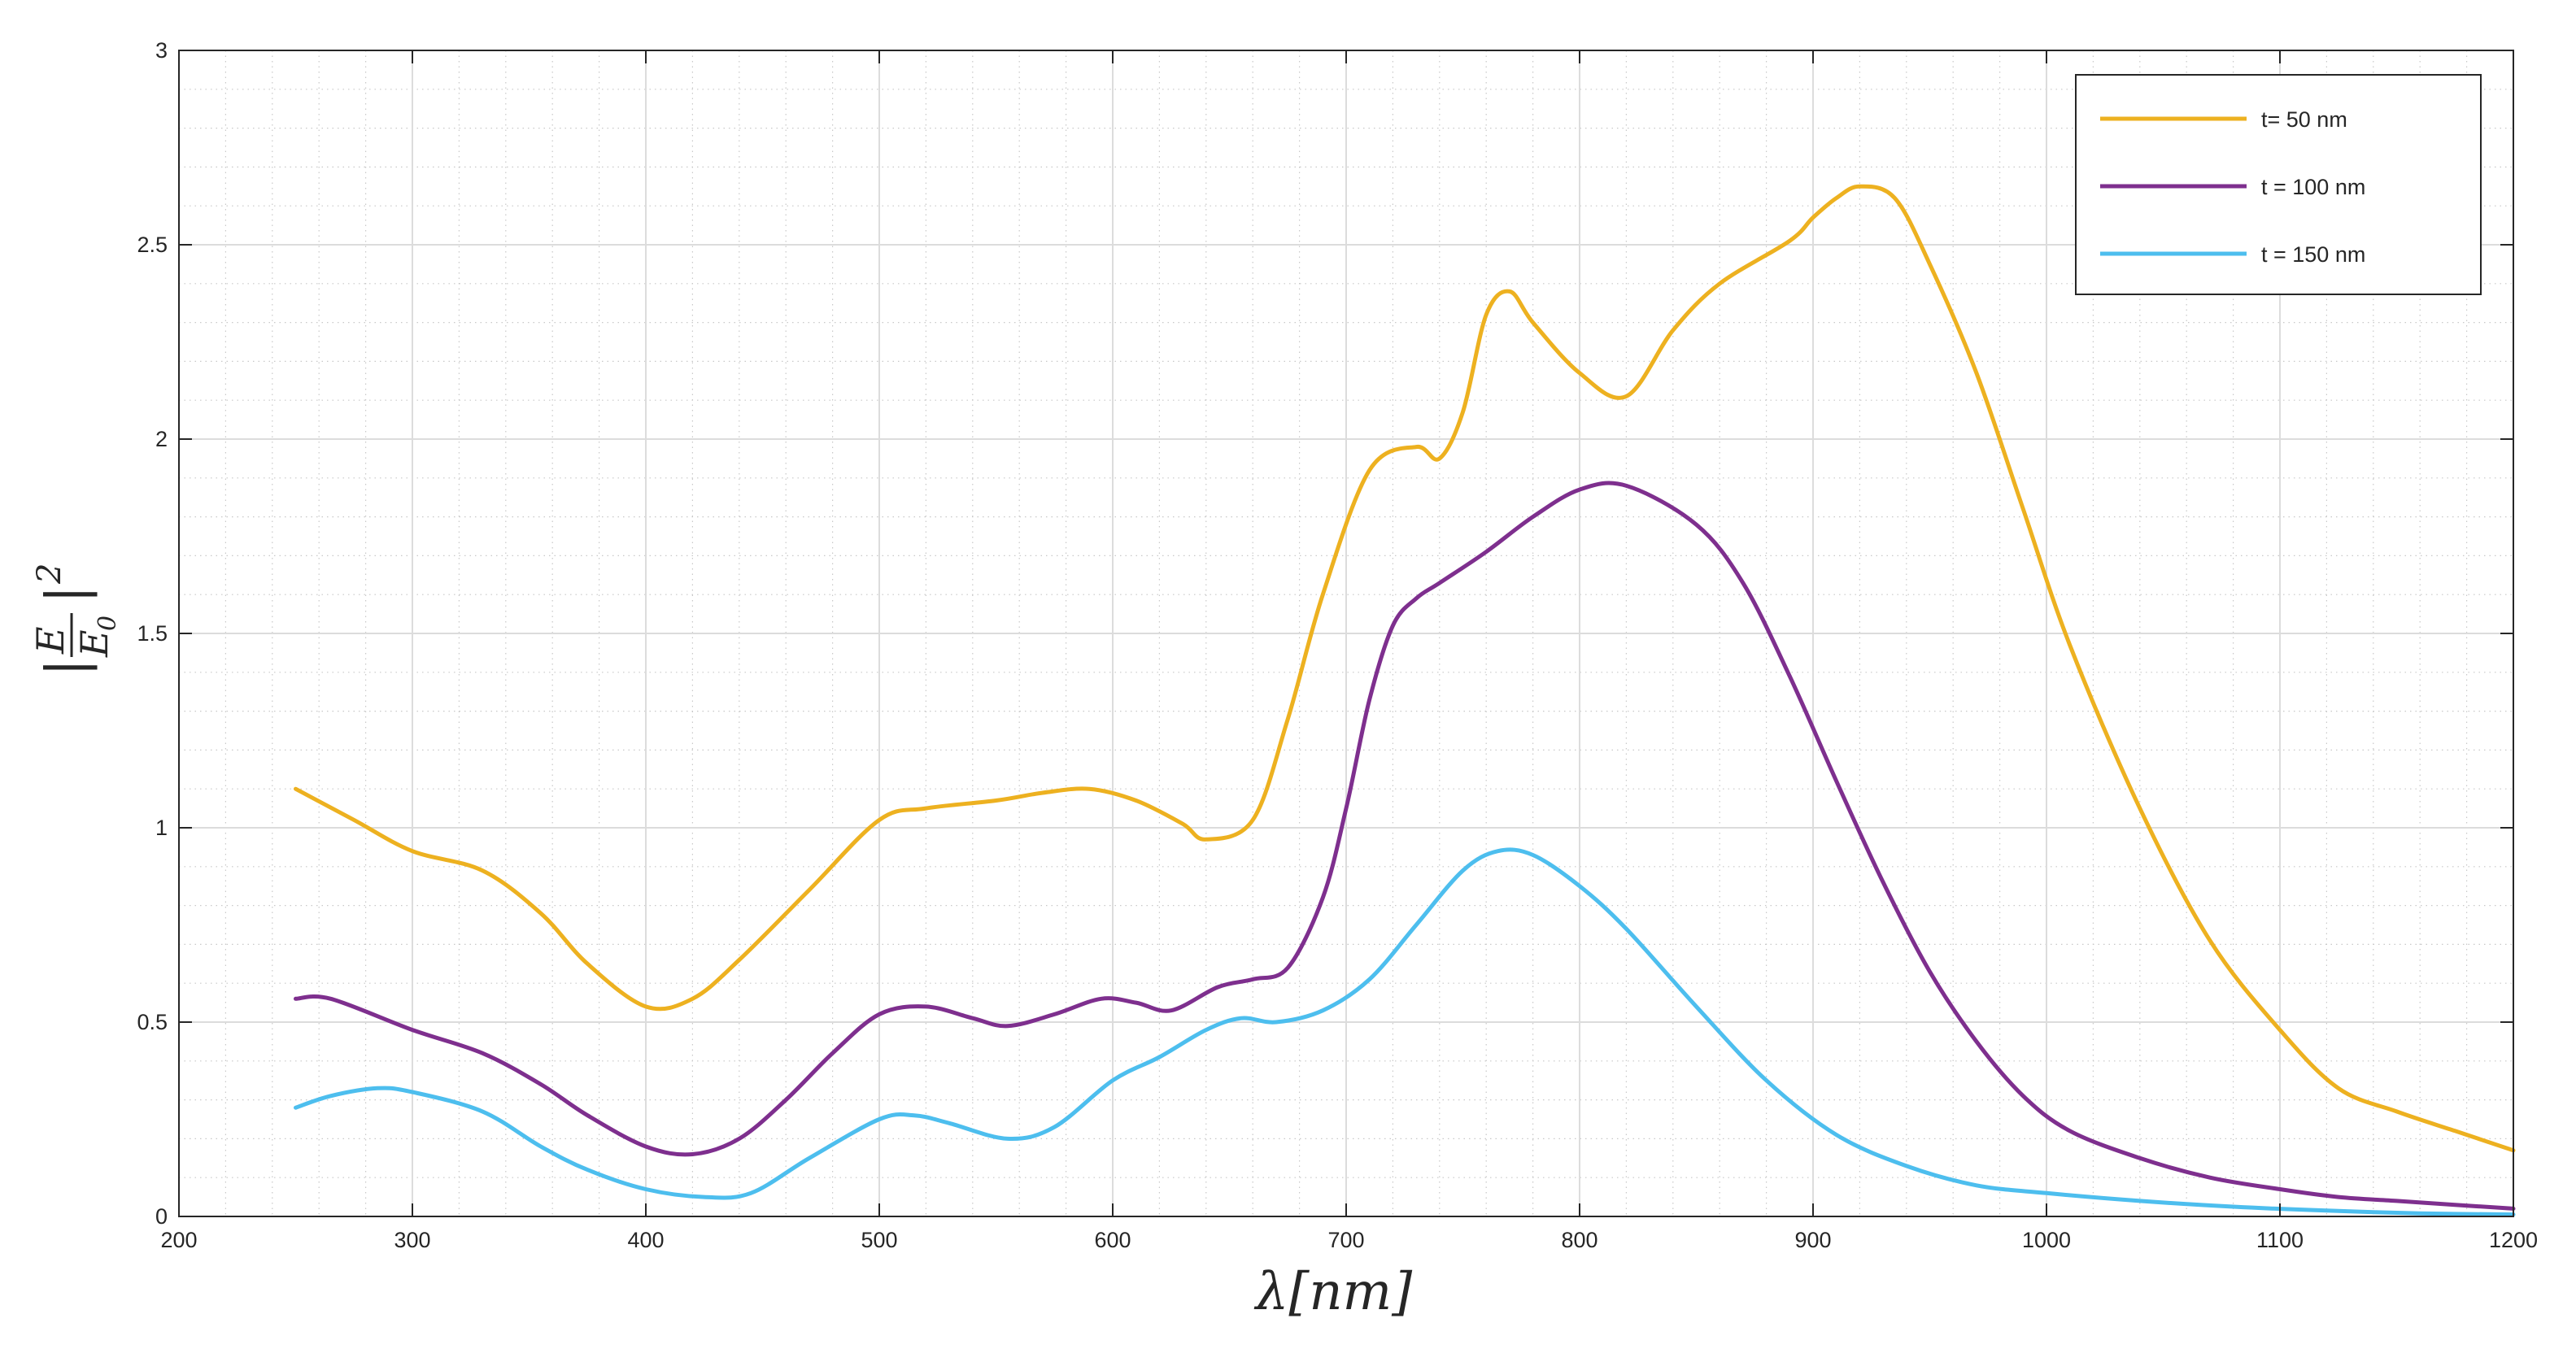 The height and width of the screenshot is (1362, 2576). I want to click on y-tick-labels: 0 0.5 1 1.5 2 2.5 3, so click(152, 633).